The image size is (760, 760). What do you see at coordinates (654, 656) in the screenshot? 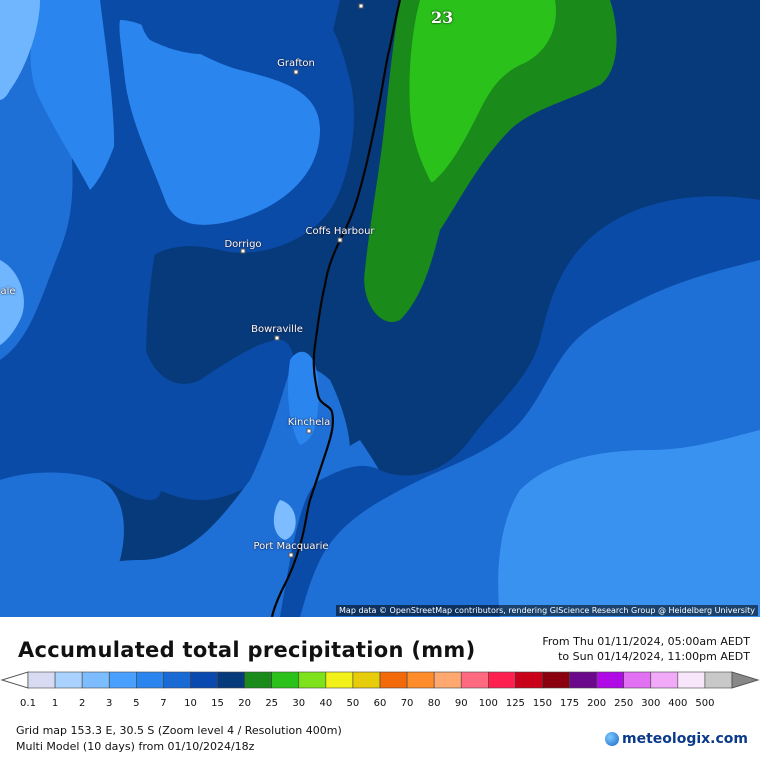
I see `period-to: to Sun 01/14/2024, 11:00pm AEDT` at bounding box center [654, 656].